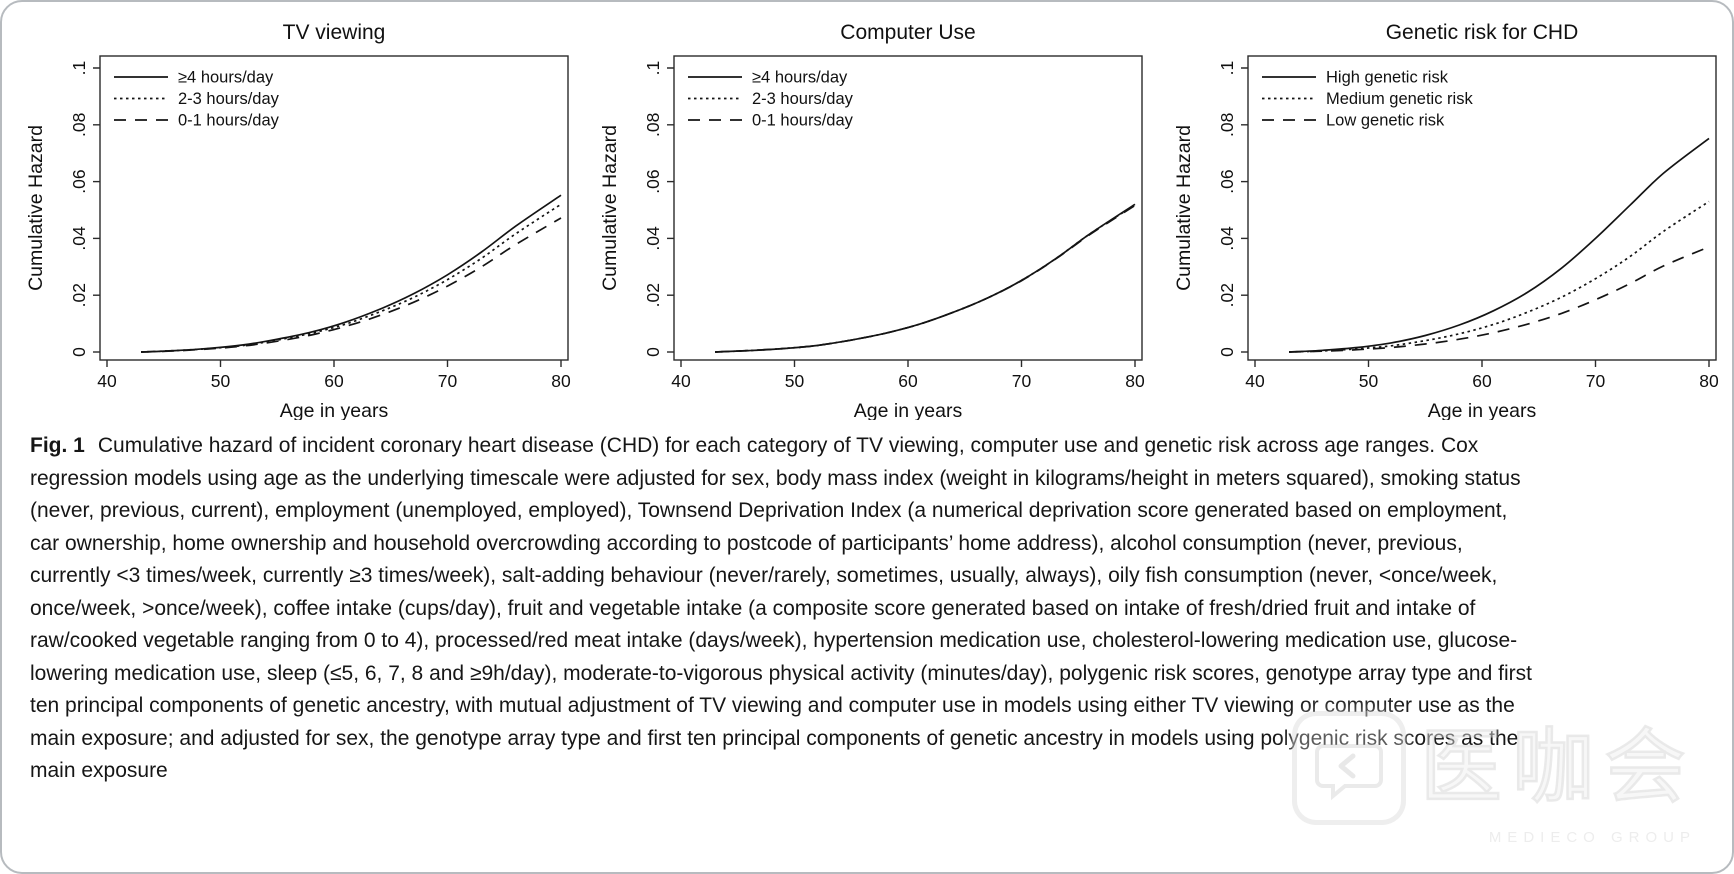  I want to click on legend-label-medium-genetic-risk: Medium genetic risk, so click(1399, 99).